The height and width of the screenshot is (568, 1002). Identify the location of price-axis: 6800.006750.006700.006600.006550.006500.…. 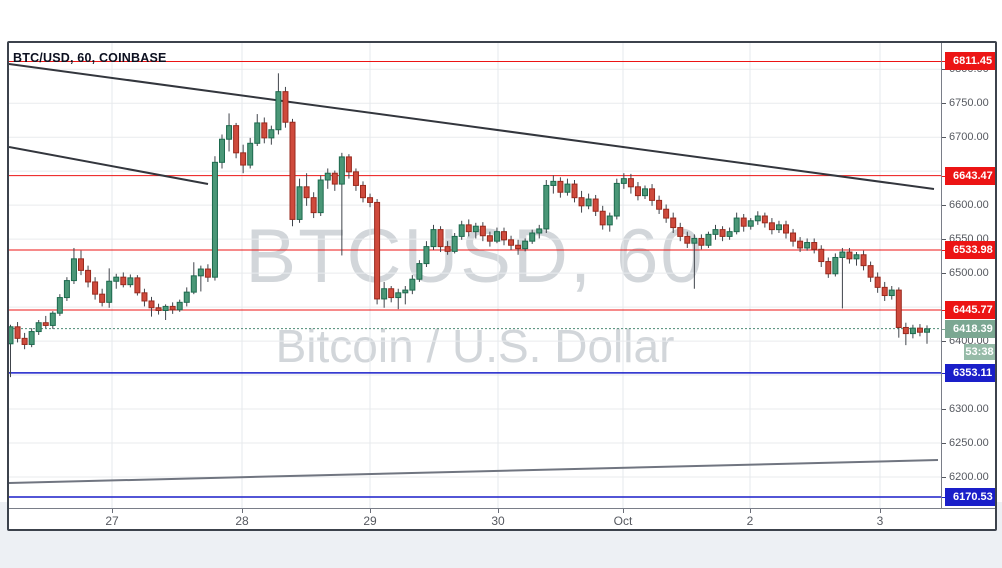
(968, 275).